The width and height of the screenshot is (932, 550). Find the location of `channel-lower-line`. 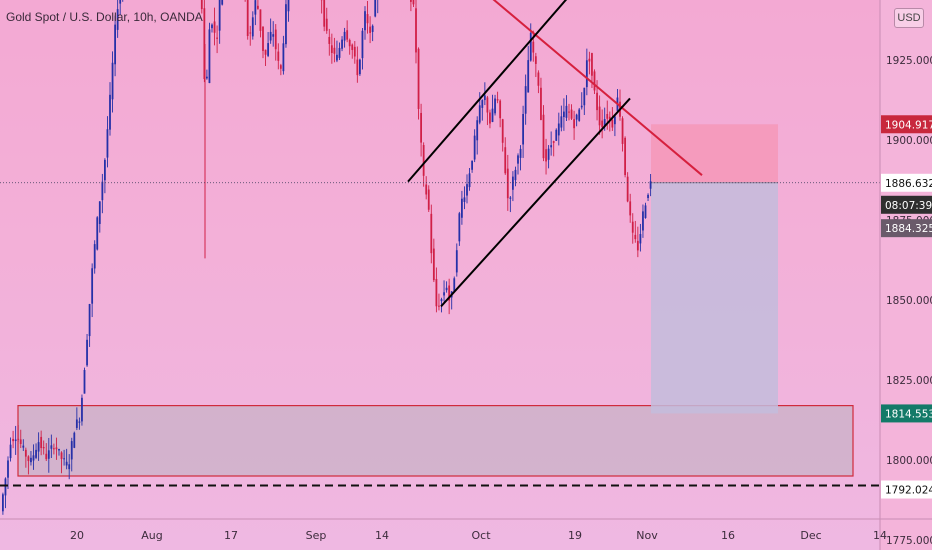

channel-lower-line is located at coordinates (535, 202).